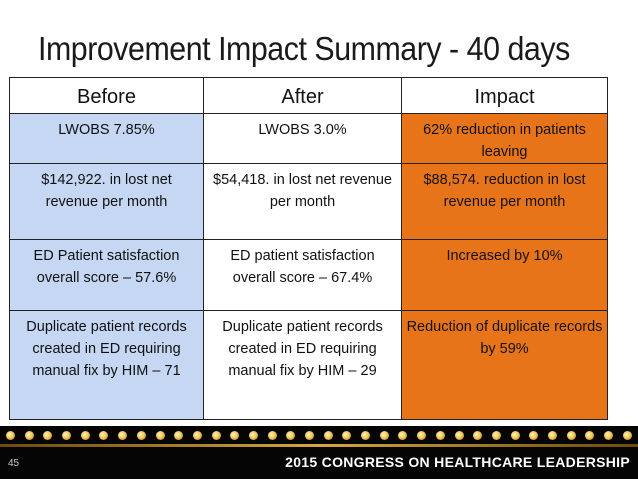  I want to click on cell-before: $142,922. in lost net revenue per month, so click(106, 201).